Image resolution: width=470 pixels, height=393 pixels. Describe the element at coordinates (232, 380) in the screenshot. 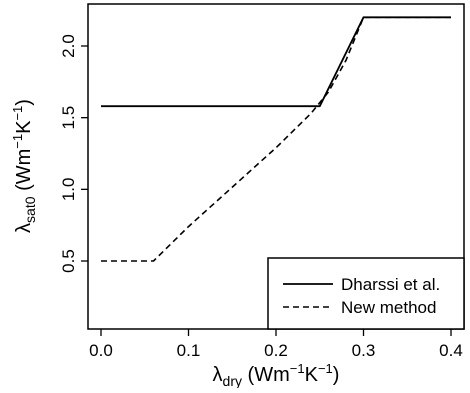

I see `x-axis-label-sub: dry` at that location.